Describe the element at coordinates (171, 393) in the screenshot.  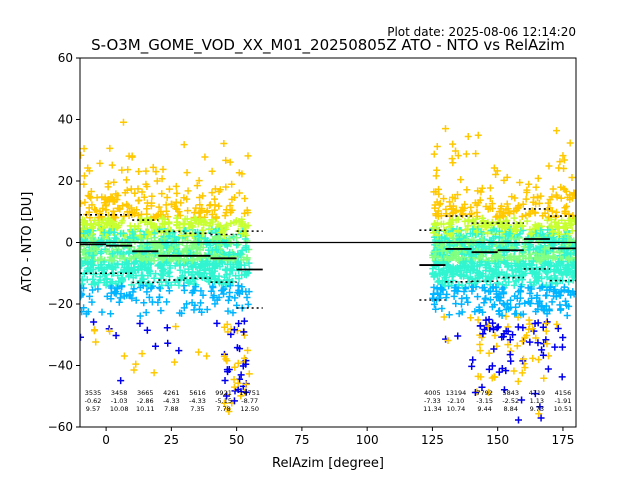
I see `bin-count: 4261` at that location.